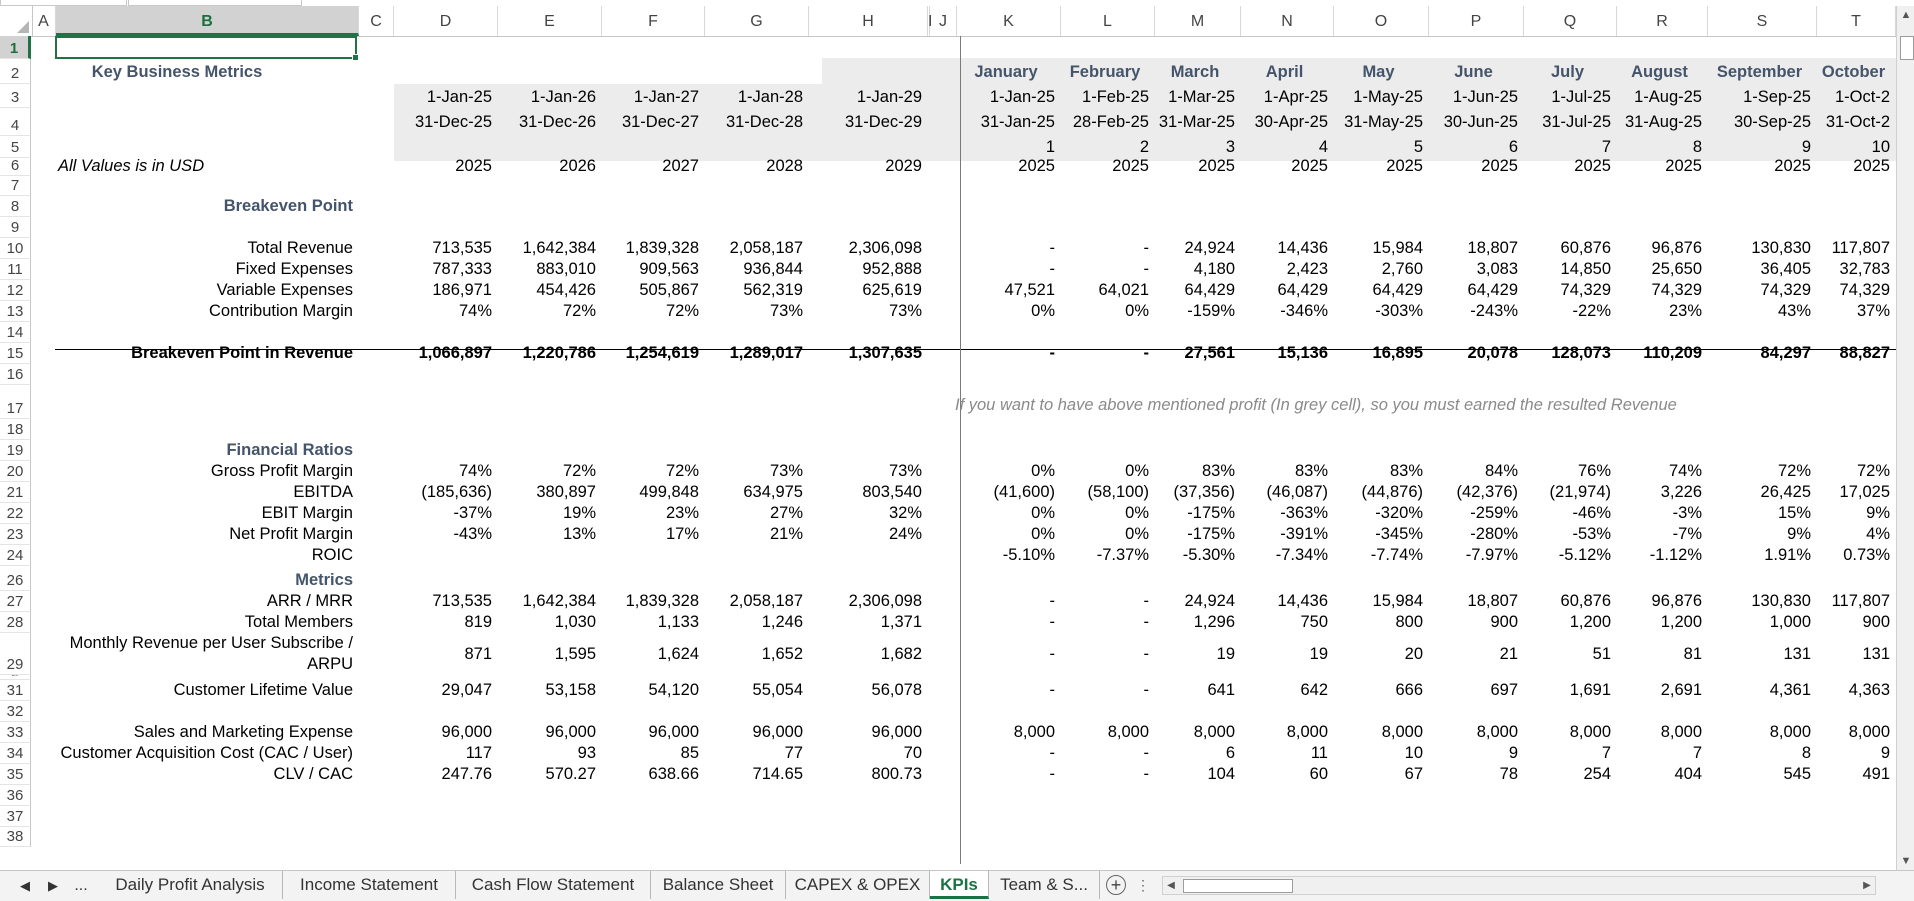 The height and width of the screenshot is (901, 1914). I want to click on row-header-2: 2, so click(15, 71).